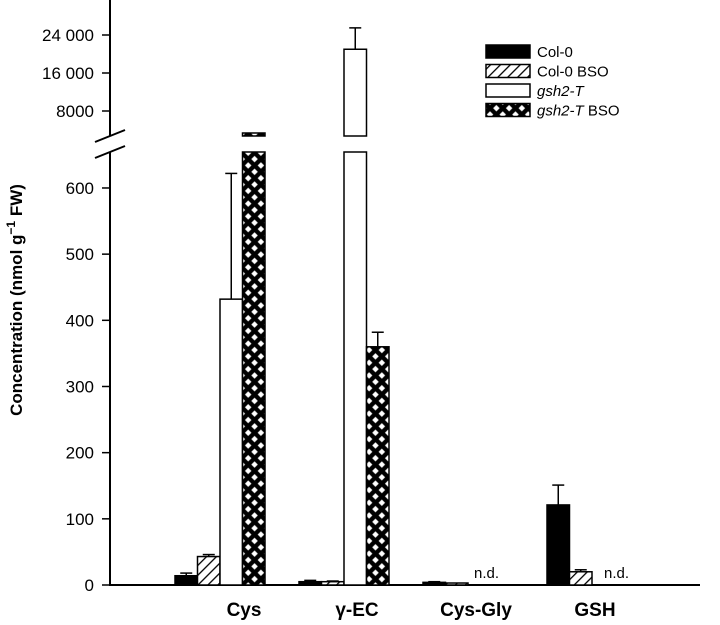 The image size is (720, 625). I want to click on category-label-cys: Cys, so click(244, 610).